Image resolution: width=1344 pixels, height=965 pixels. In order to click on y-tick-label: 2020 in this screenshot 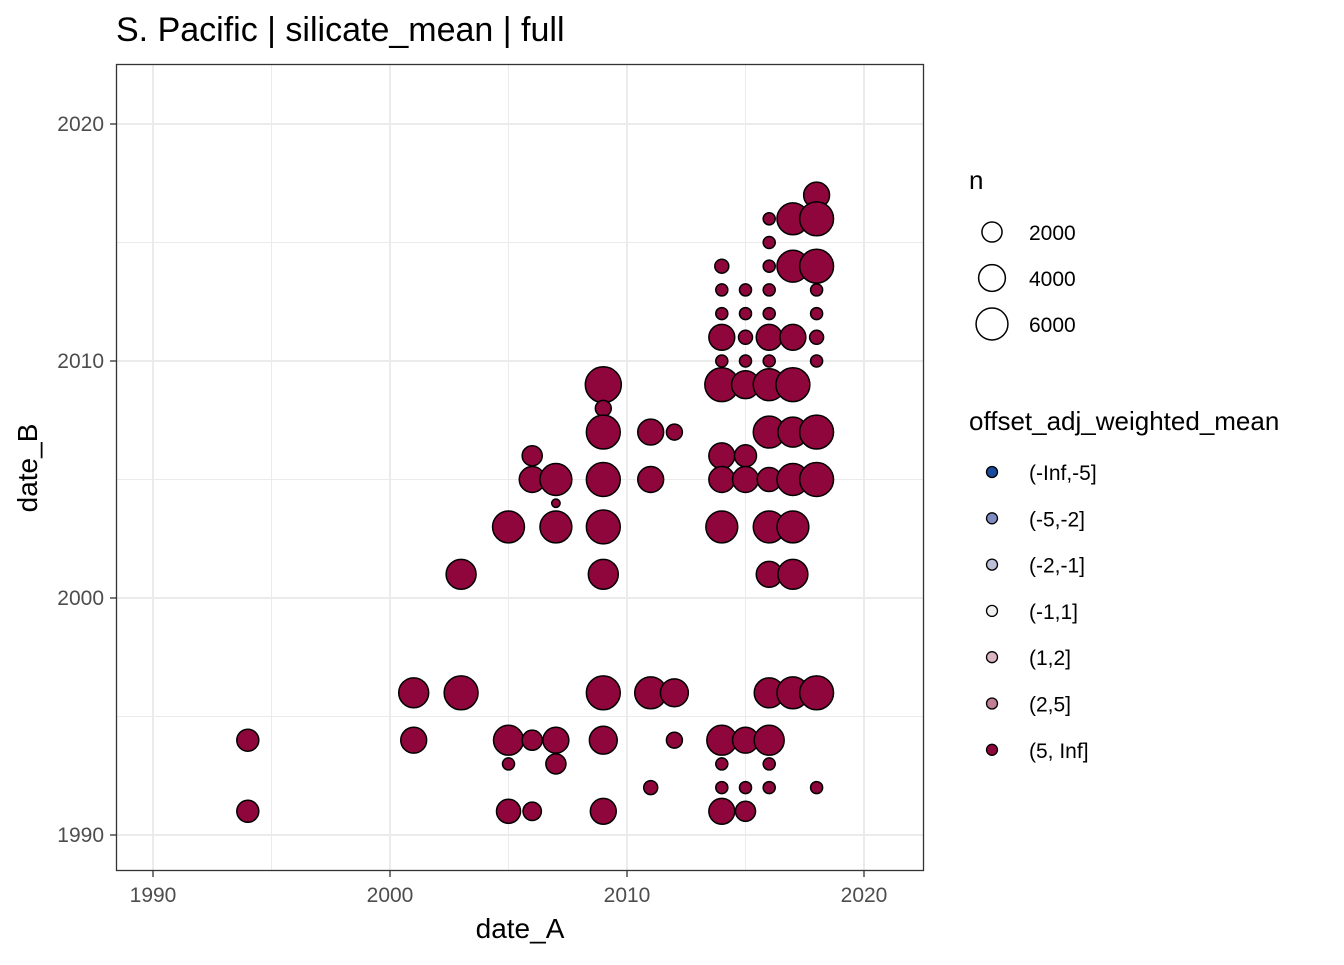, I will do `click(80, 124)`.